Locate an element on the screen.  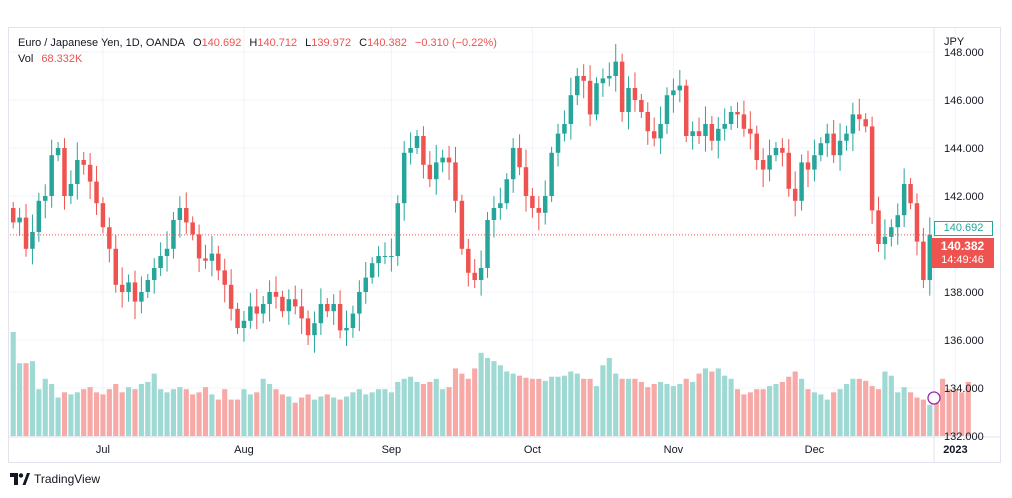
tradingview-logo-icon is located at coordinates (20, 479).